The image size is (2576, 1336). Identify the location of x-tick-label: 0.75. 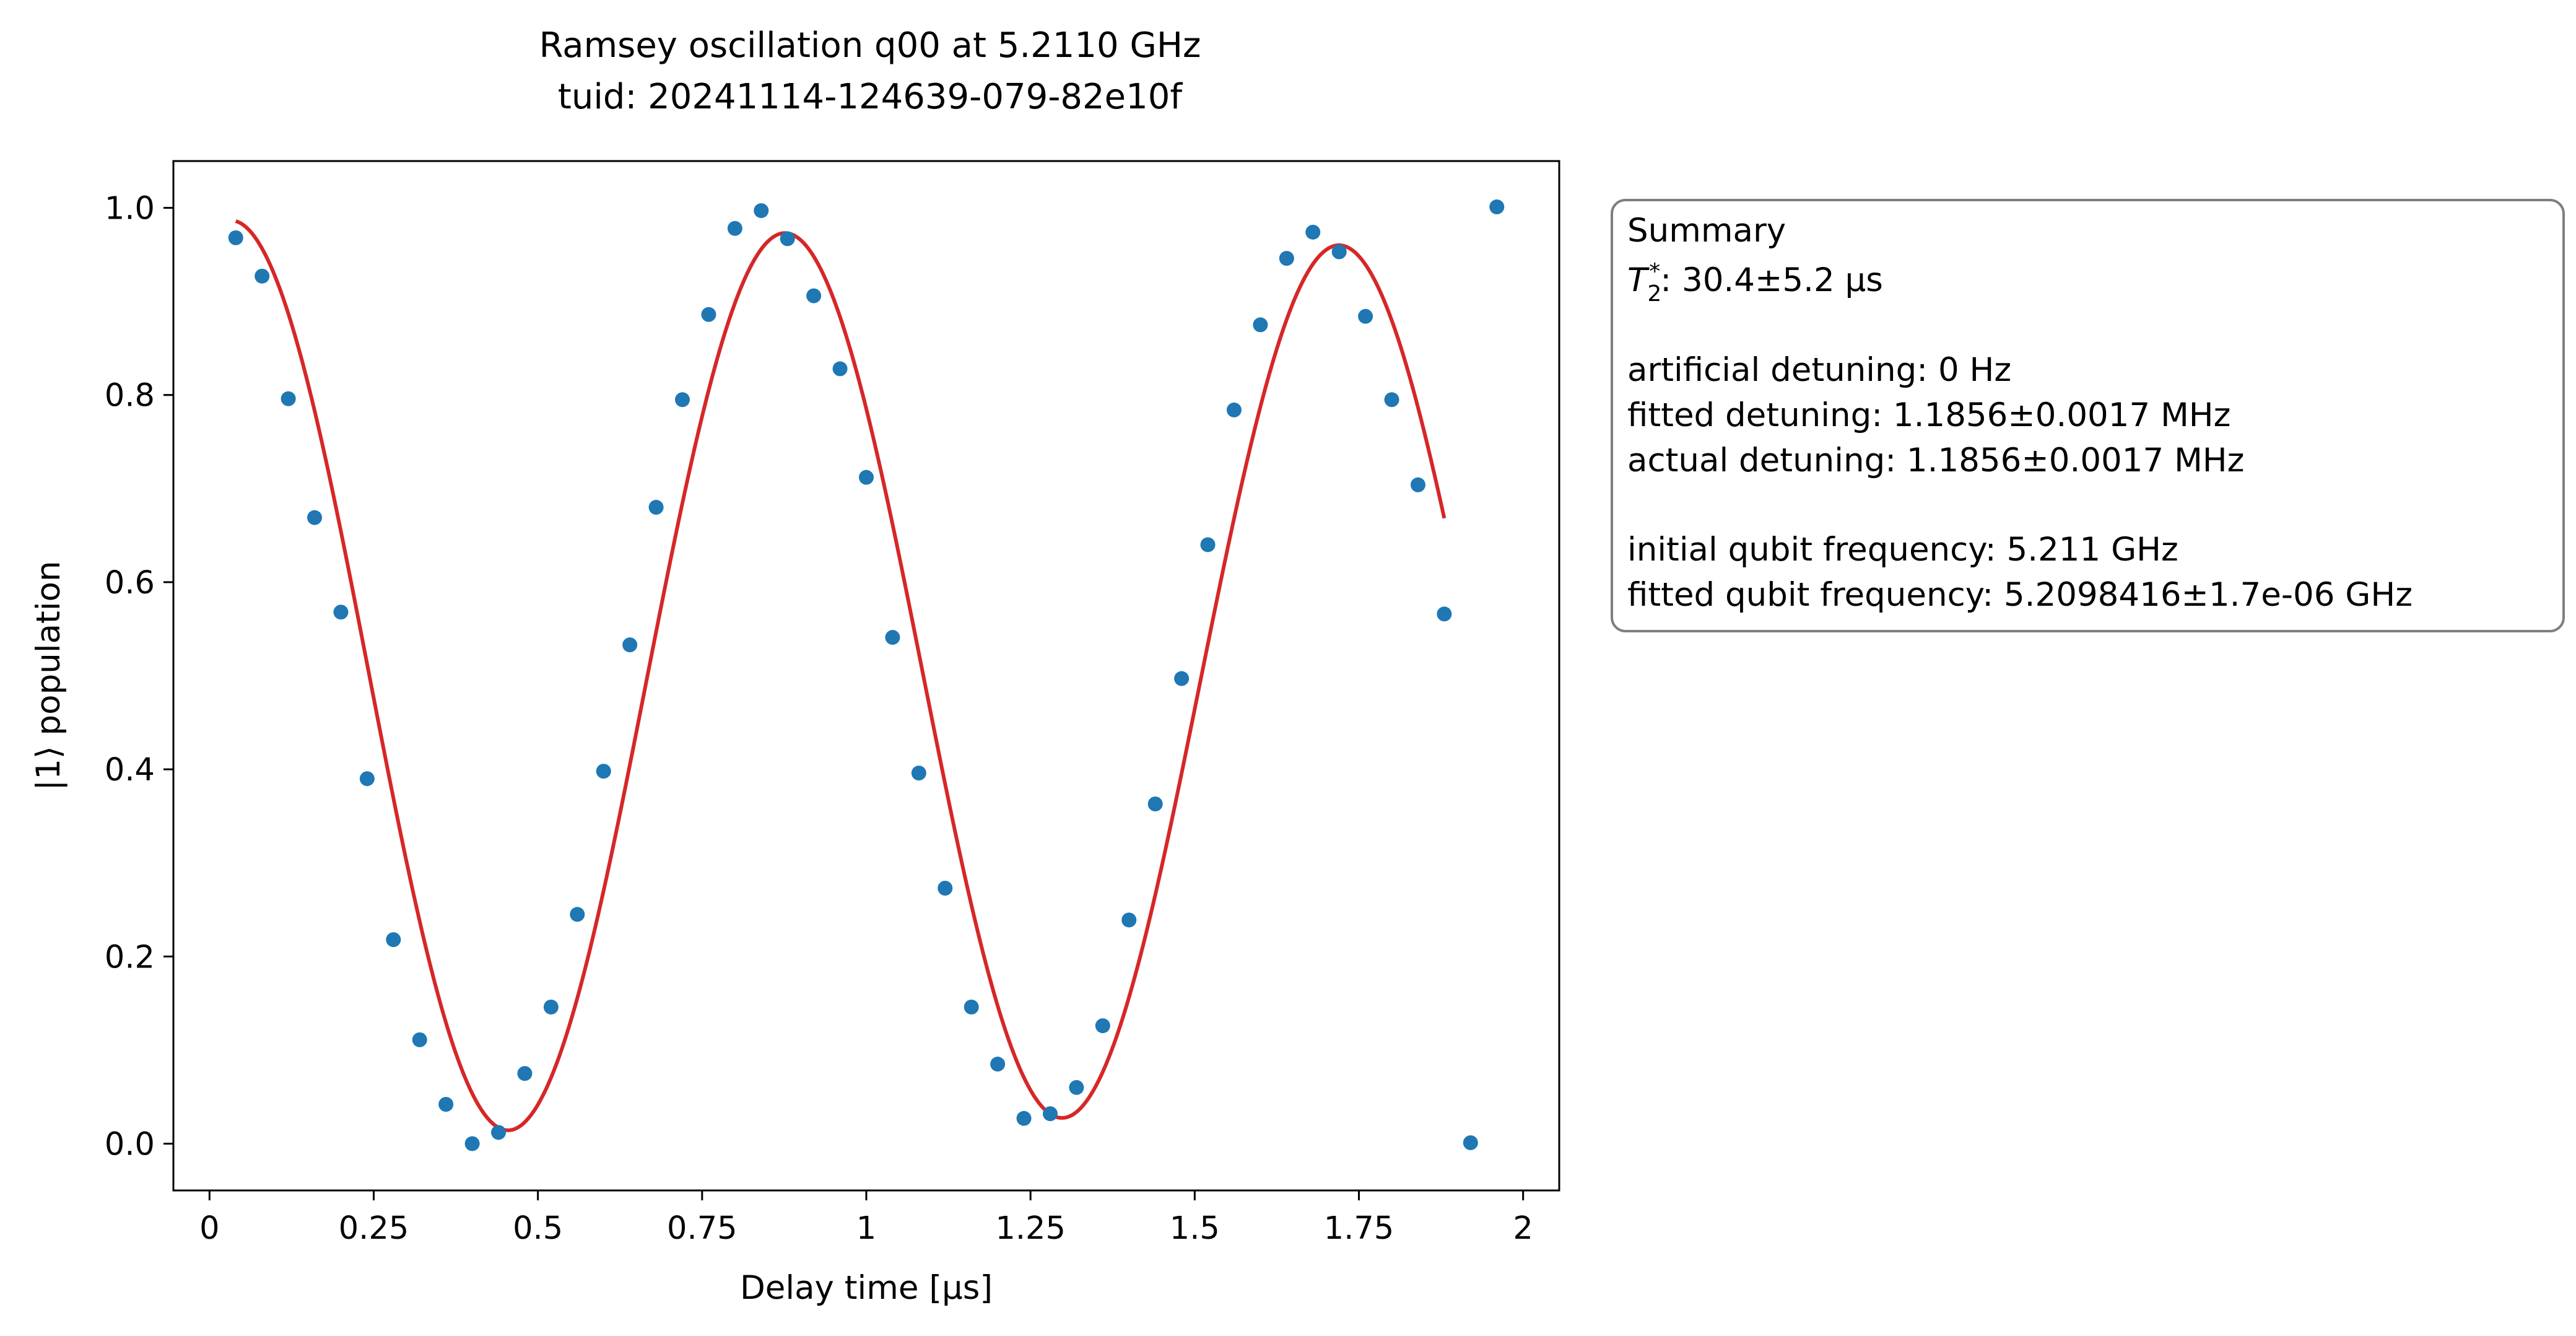
(703, 1228).